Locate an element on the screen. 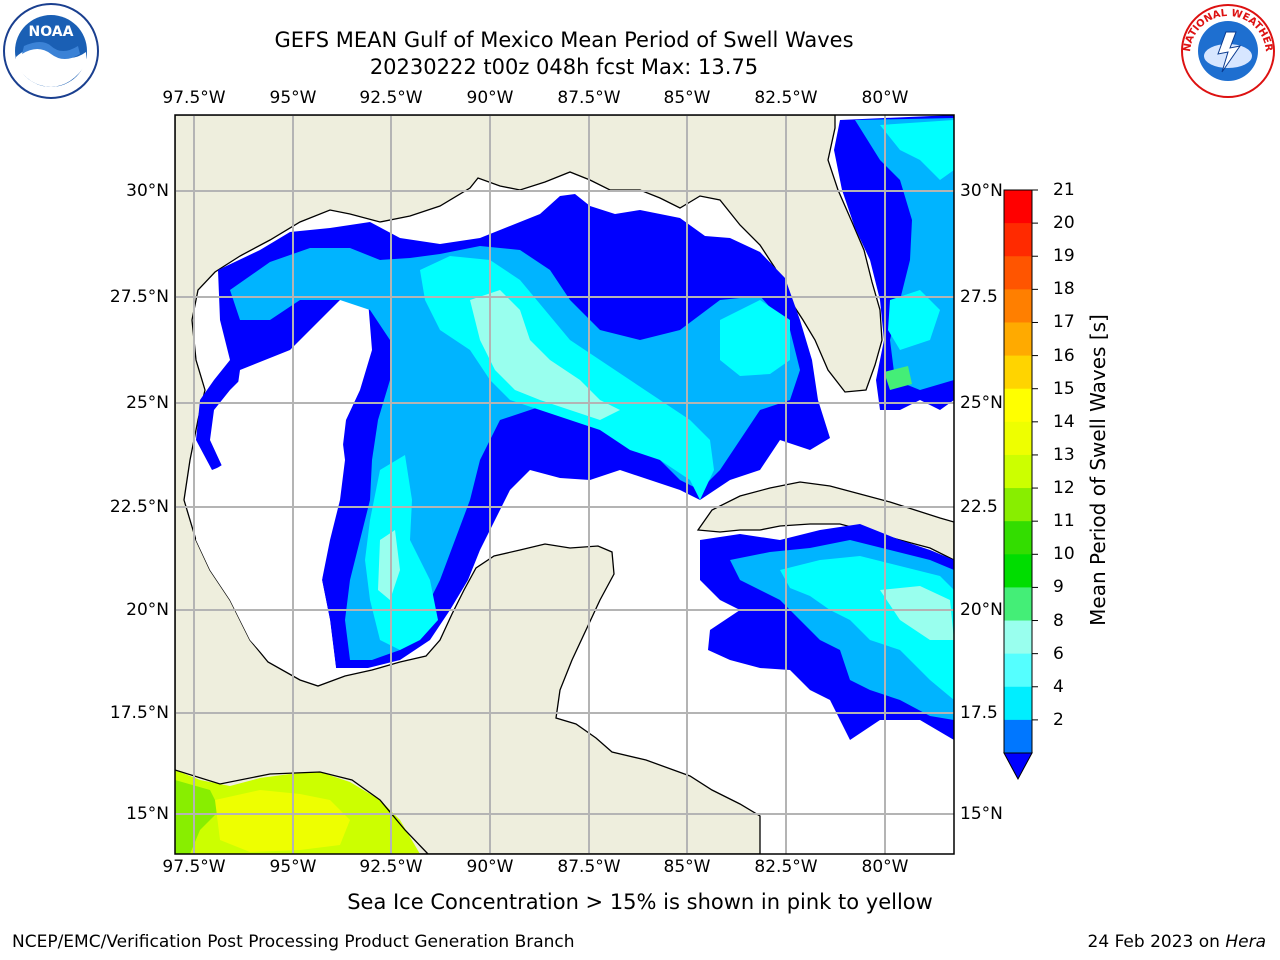 The width and height of the screenshot is (1280, 960). lon-tick-bottom: 90°W is located at coordinates (490, 867).